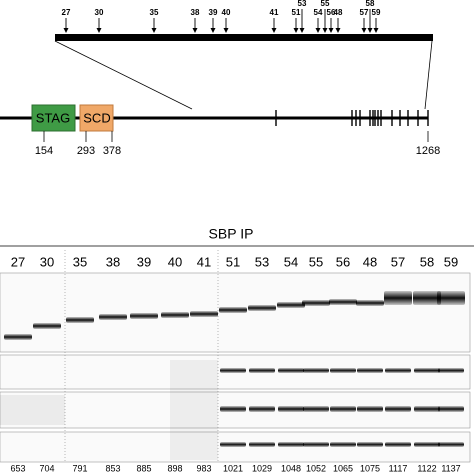 The image size is (474, 474). What do you see at coordinates (226, 12) in the screenshot?
I see `arrow-label: 40` at bounding box center [226, 12].